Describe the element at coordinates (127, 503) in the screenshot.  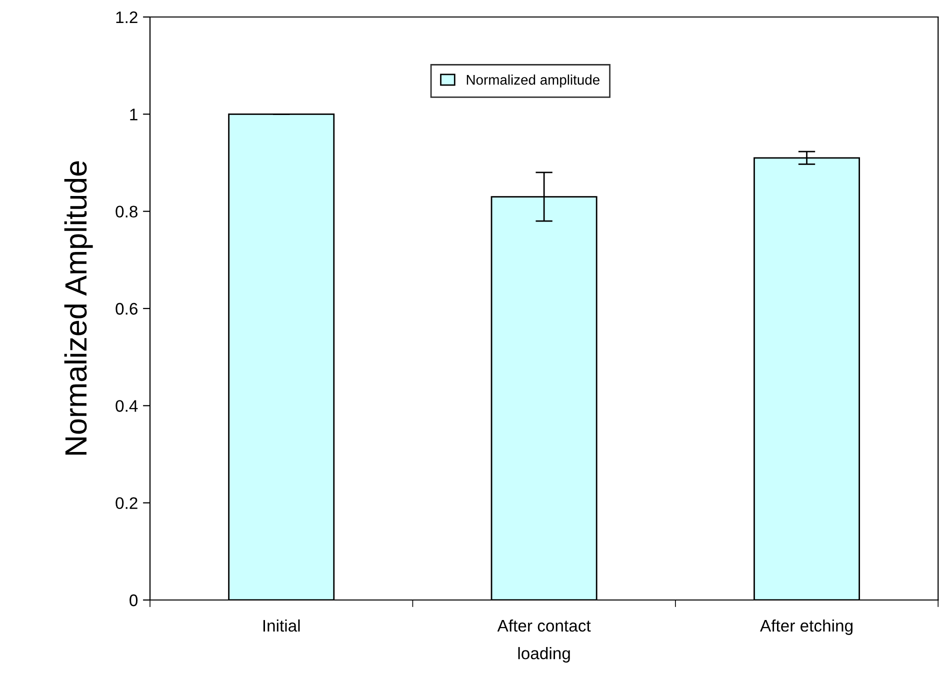
I see `y-tick-label: 0.2` at that location.